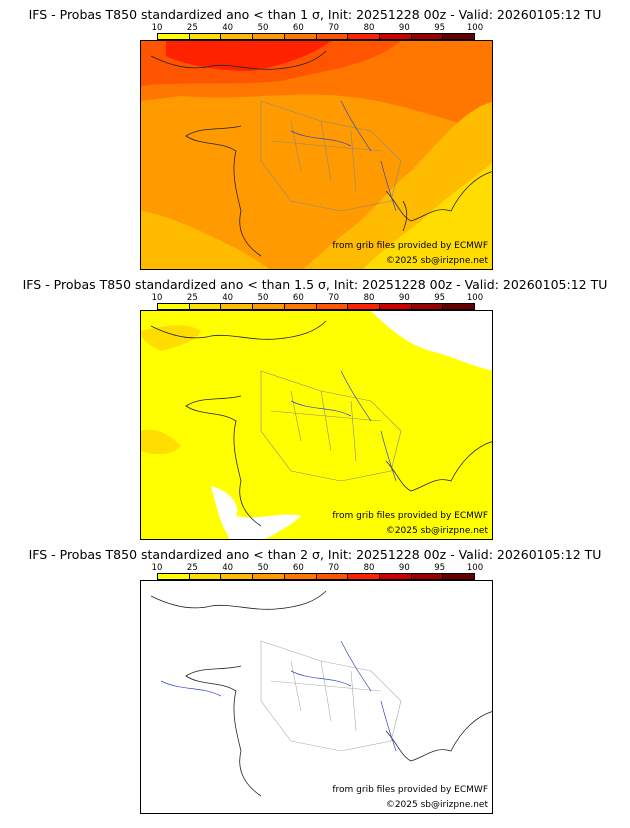 The height and width of the screenshot is (828, 630). Describe the element at coordinates (205, 240) in the screenshot. I see `prob-field-40-50-sw` at that location.